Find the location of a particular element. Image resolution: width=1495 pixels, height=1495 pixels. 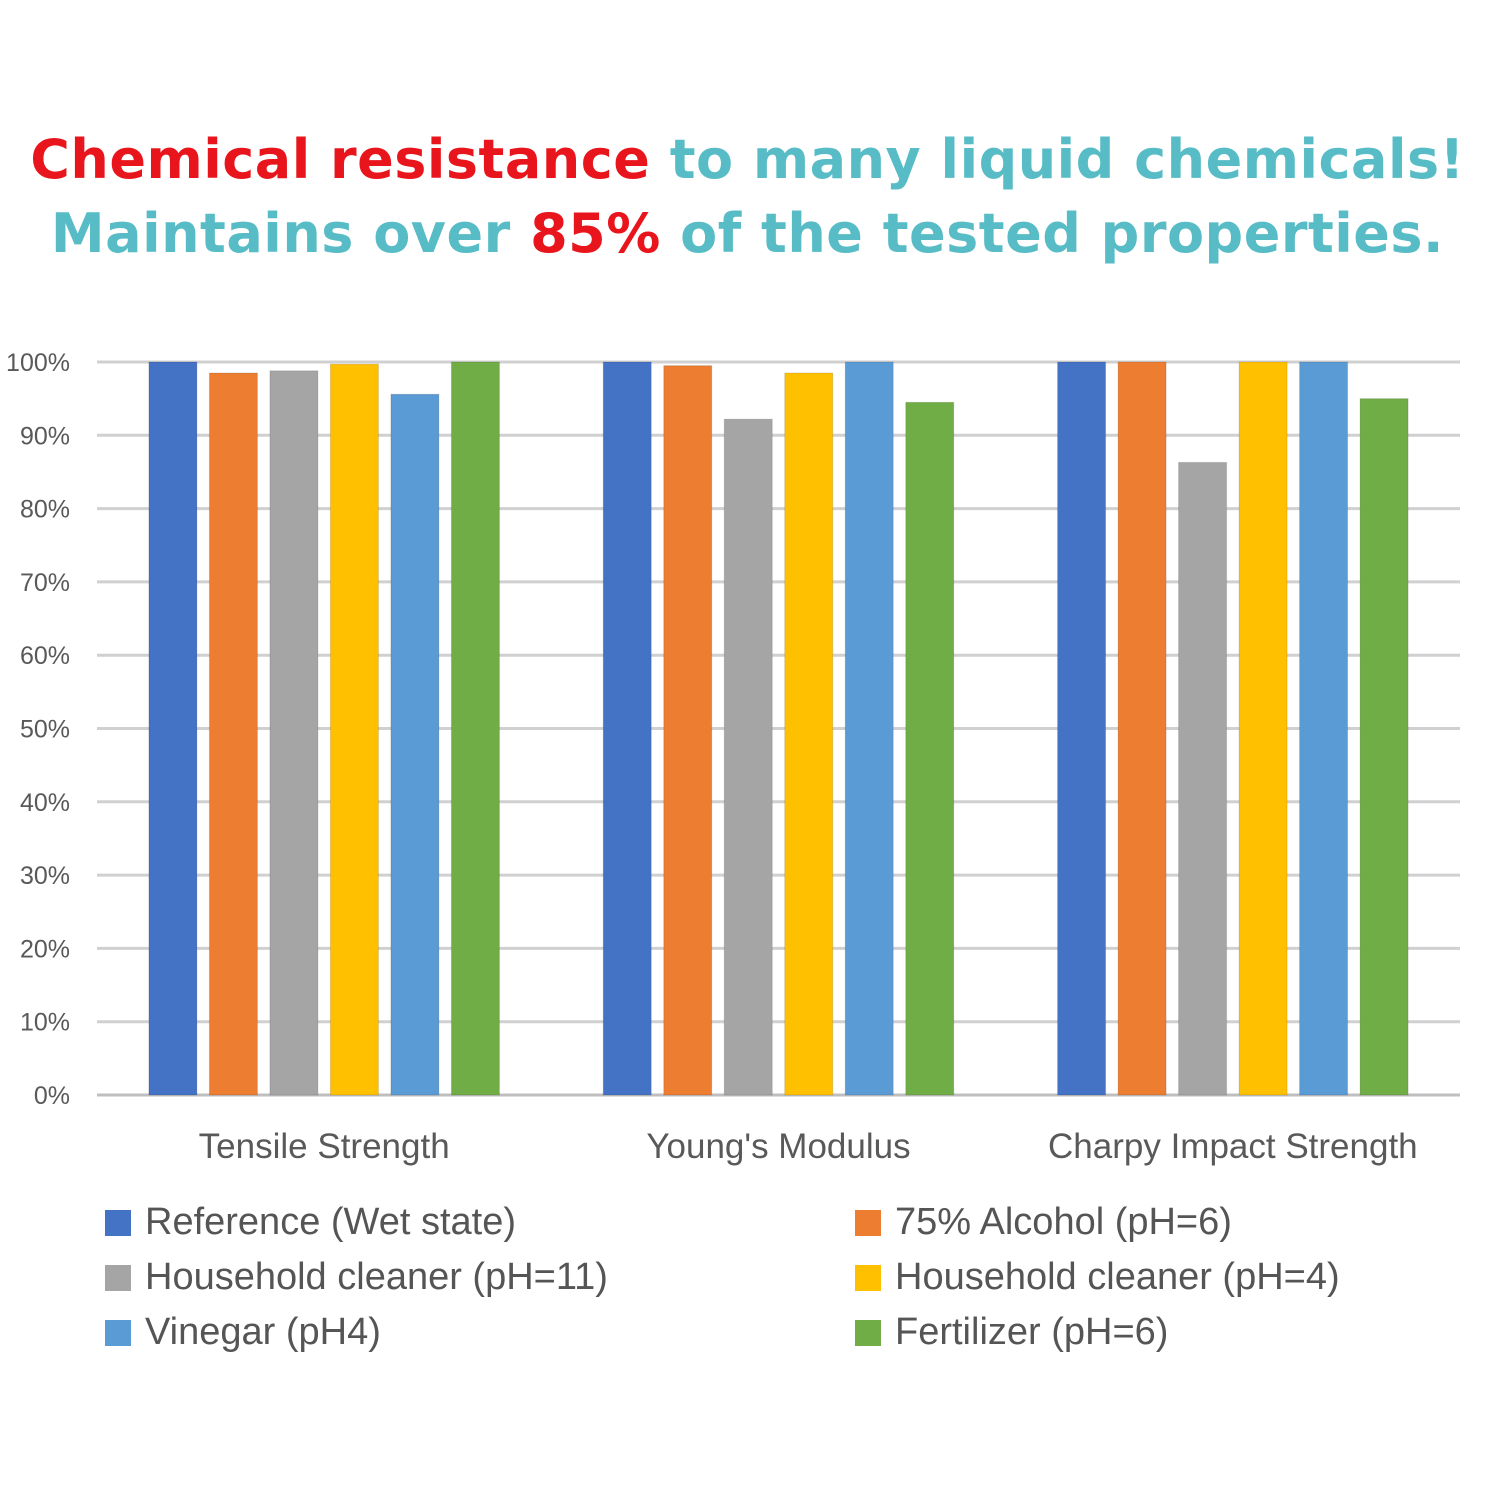

x-category-label: Charpy Impact Strength is located at coordinates (1233, 1146).